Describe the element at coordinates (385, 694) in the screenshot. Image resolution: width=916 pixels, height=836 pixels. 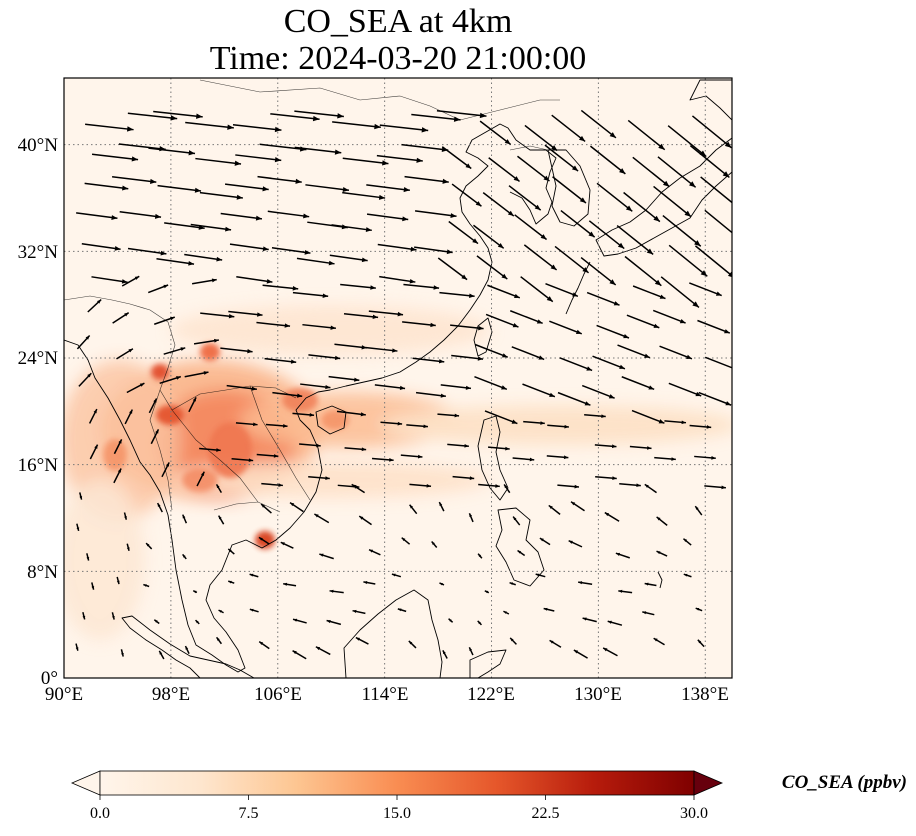
I see `x-tick-label: 114°E` at that location.